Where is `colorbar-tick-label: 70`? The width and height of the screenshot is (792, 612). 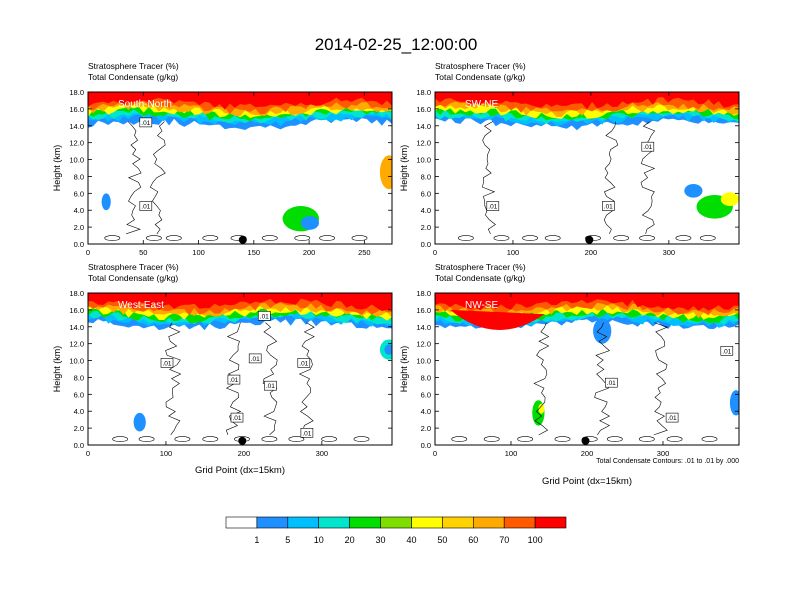 colorbar-tick-label: 70 is located at coordinates (504, 540).